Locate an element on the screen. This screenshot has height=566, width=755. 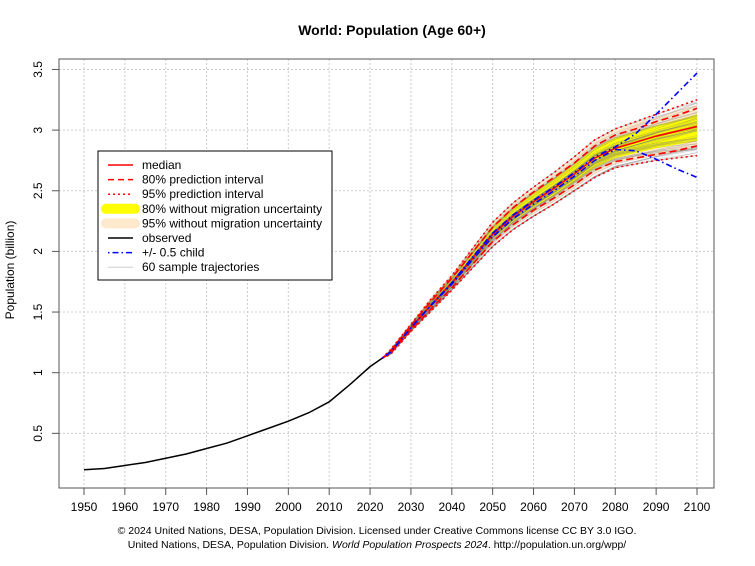
y-tick-label: 1.5 is located at coordinates (38, 311).